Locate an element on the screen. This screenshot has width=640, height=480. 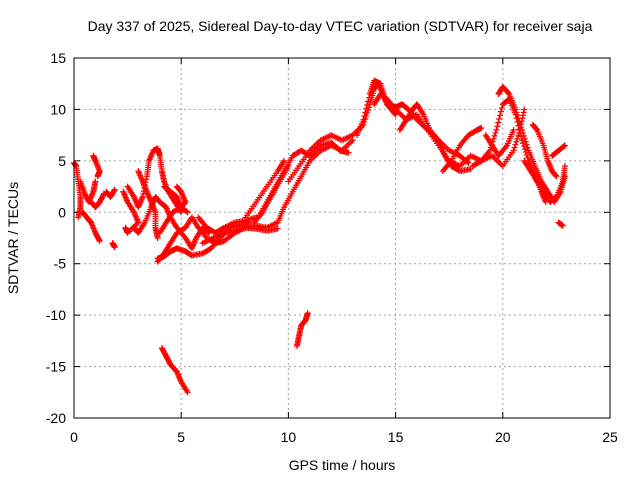
y-tick-label: -20 is located at coordinates (56, 418).